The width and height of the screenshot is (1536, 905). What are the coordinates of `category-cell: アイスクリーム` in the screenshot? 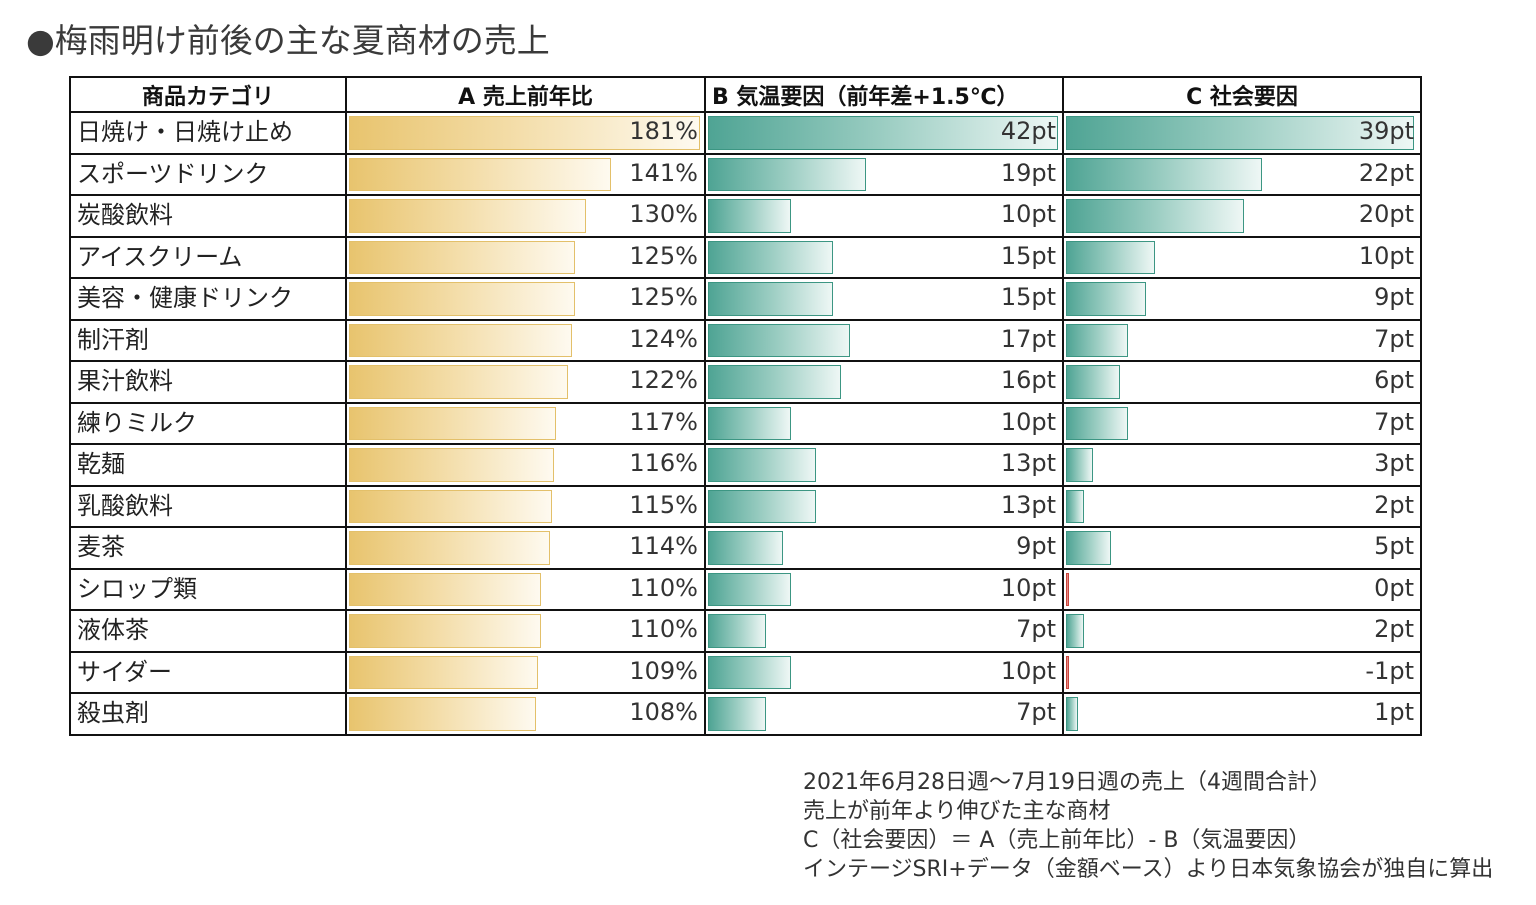 It's located at (208, 257).